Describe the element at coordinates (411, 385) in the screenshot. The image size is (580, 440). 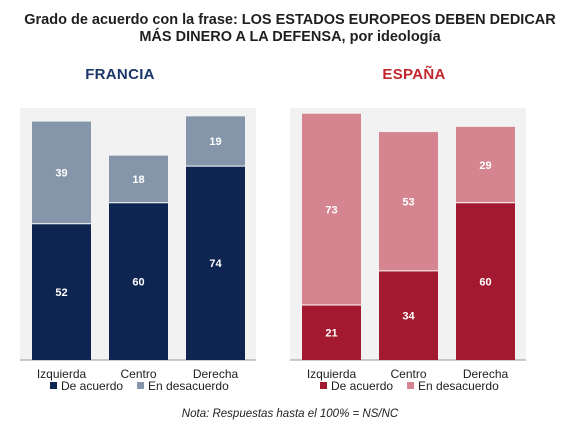
I see `es-legend-swatch-desacuerdo` at that location.